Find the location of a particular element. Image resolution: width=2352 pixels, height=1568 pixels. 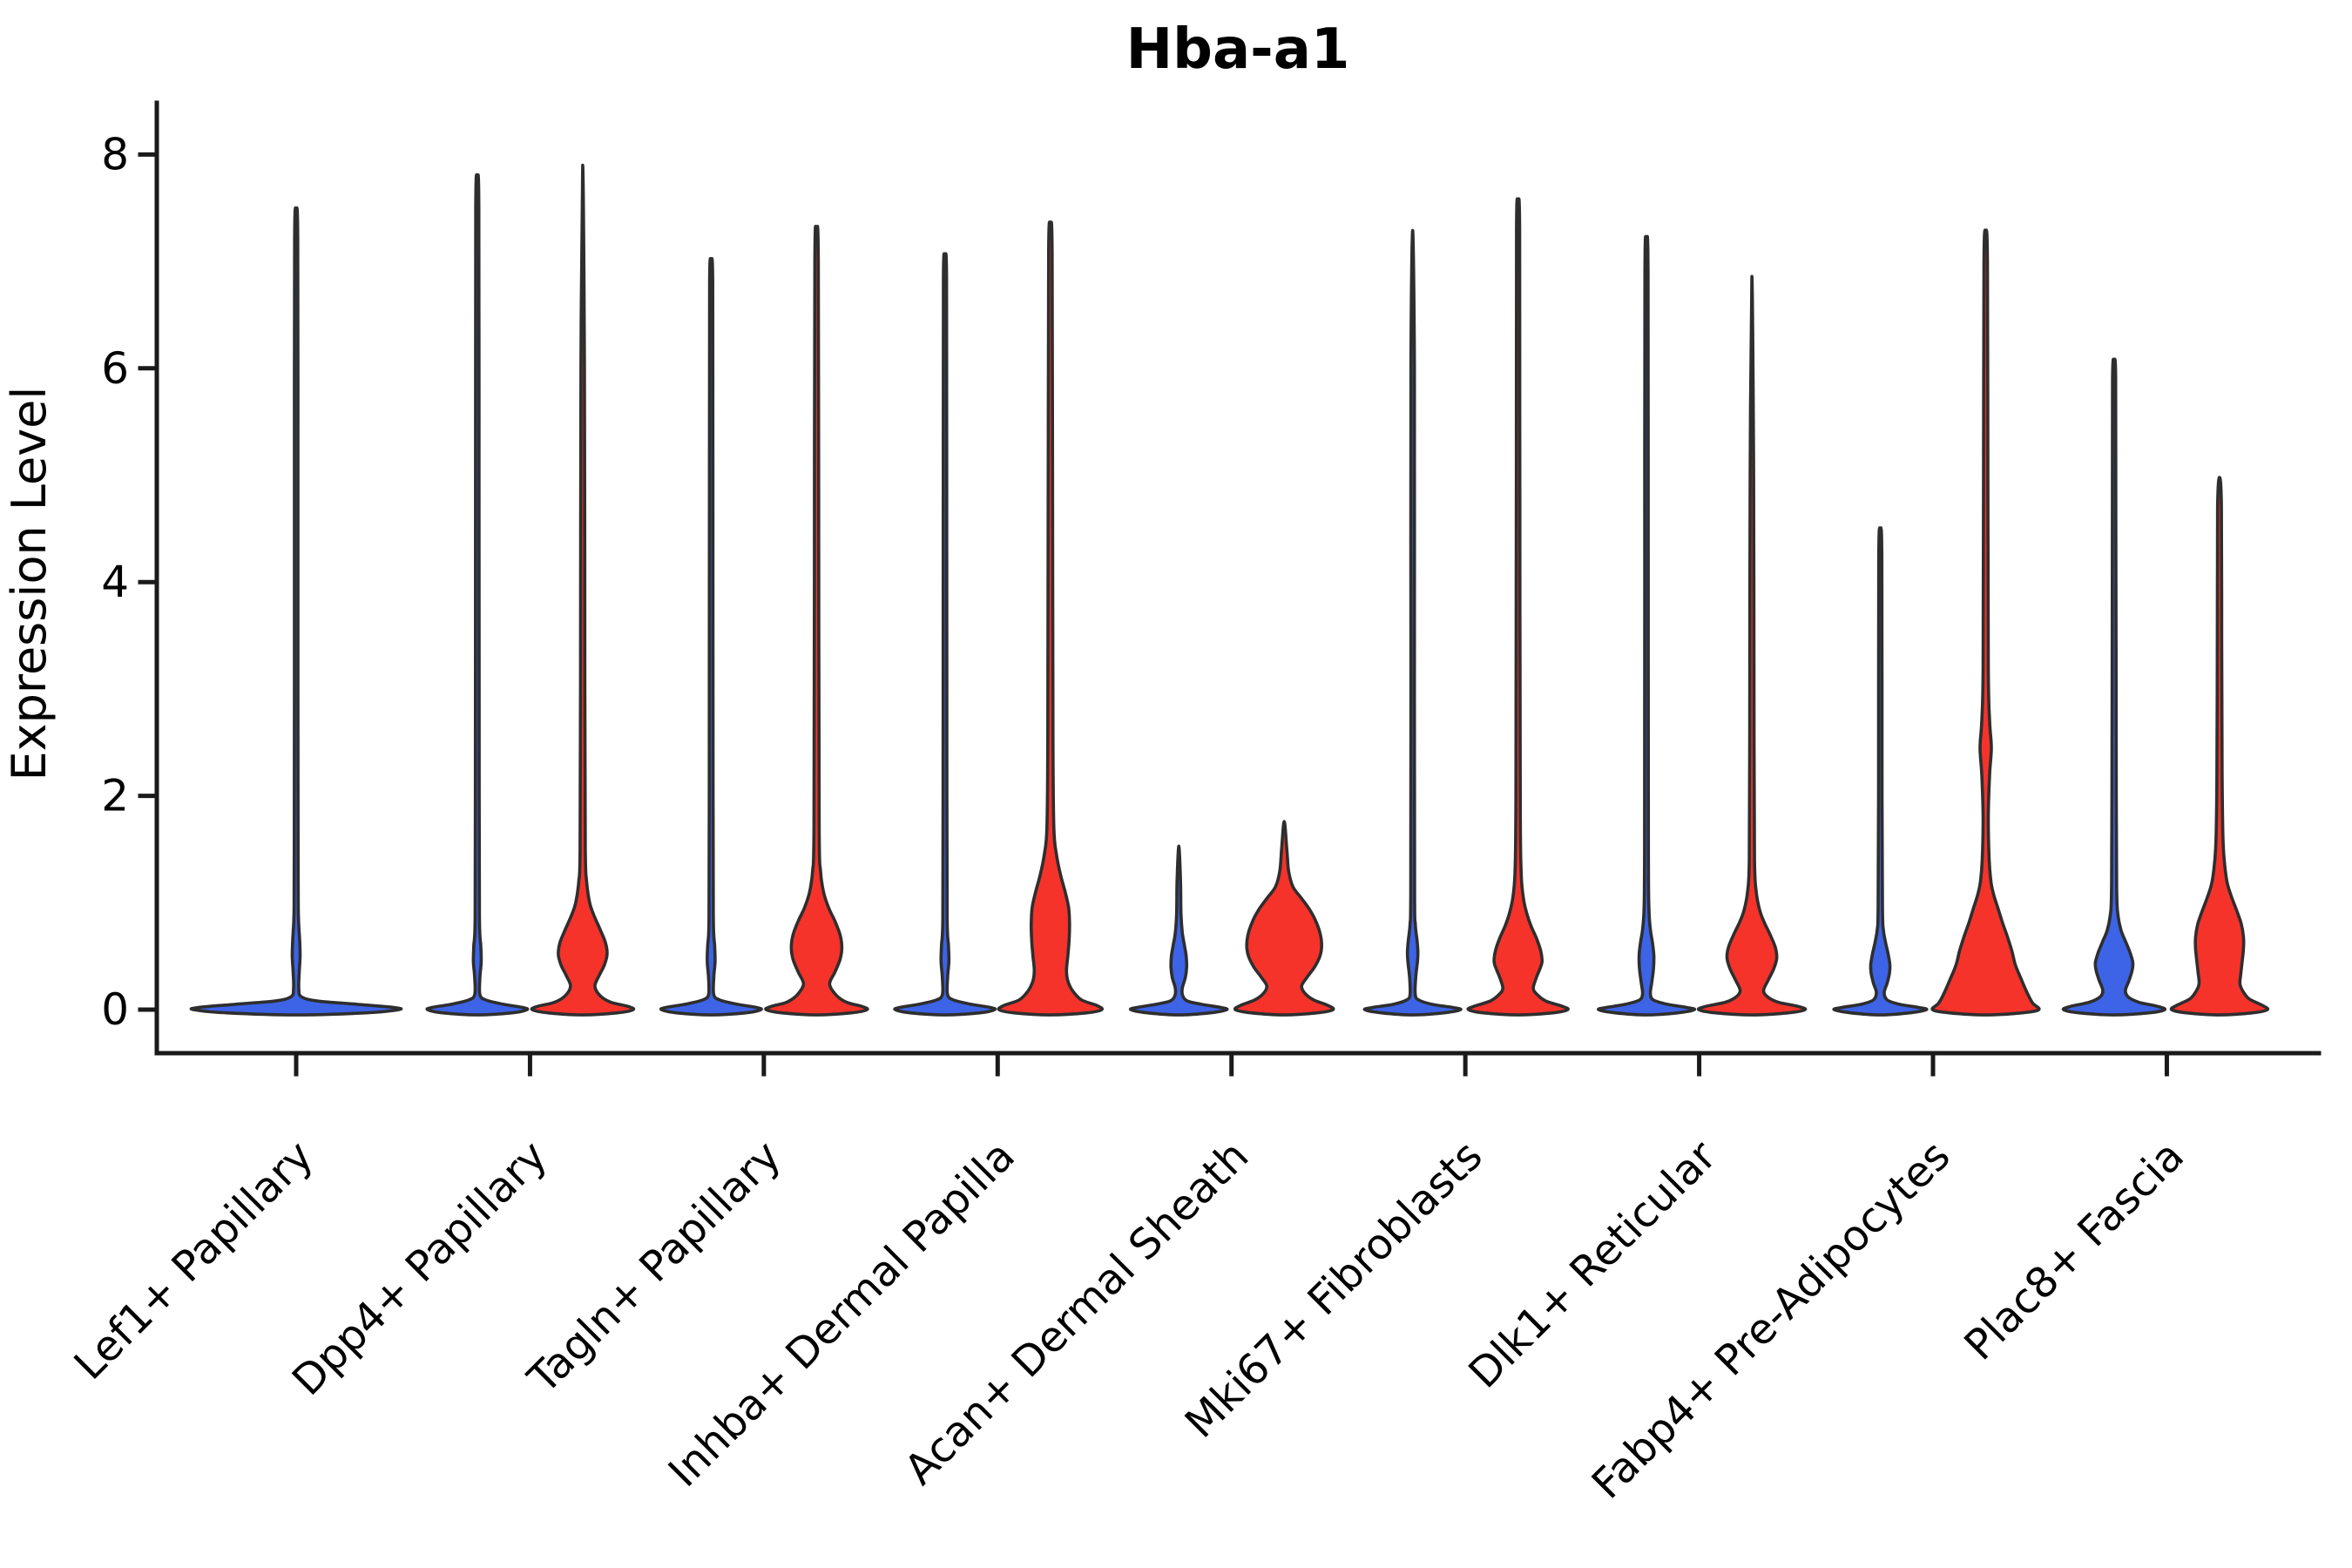

y-tick-label-6: 6 is located at coordinates (115, 368).